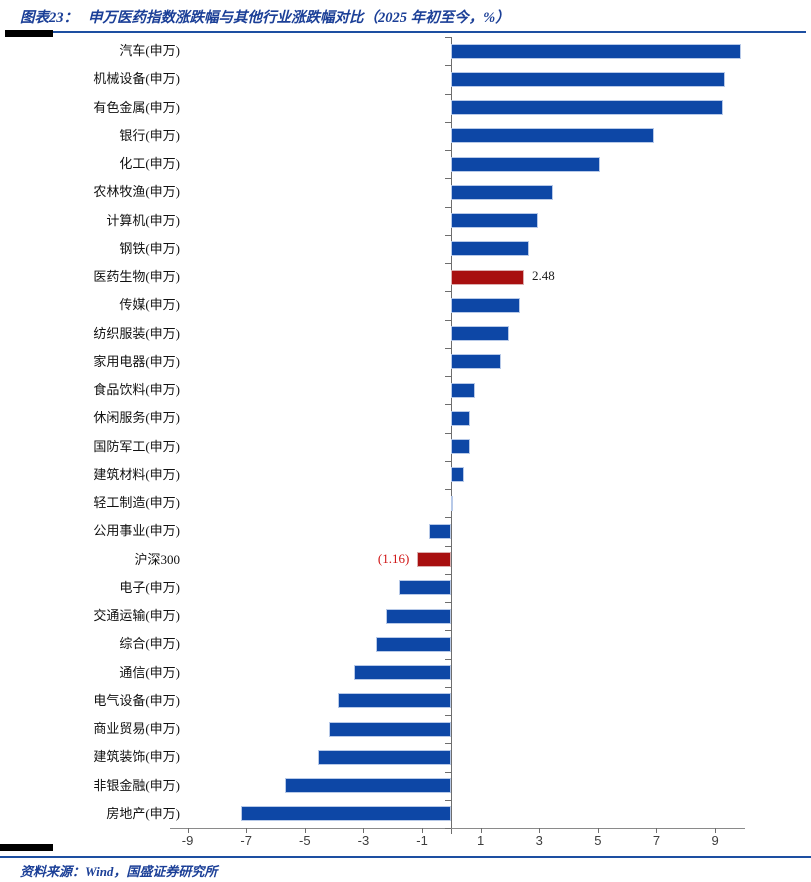 The image size is (811, 882). I want to click on category-label: 化工(申万), so click(149, 163).